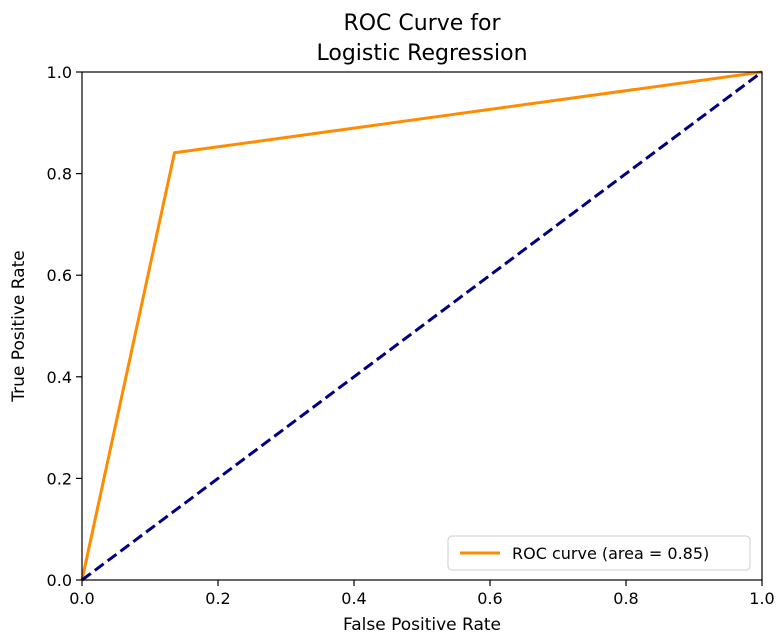  Describe the element at coordinates (59, 478) in the screenshot. I see `y-tick-label: 0.2` at that location.